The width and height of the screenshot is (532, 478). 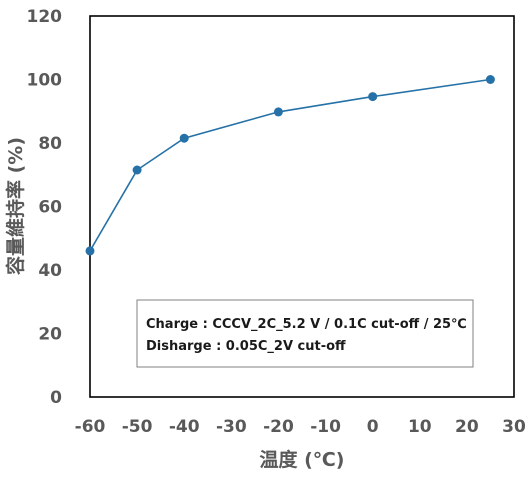 What do you see at coordinates (90, 427) in the screenshot?
I see `x-tick-label: -60` at bounding box center [90, 427].